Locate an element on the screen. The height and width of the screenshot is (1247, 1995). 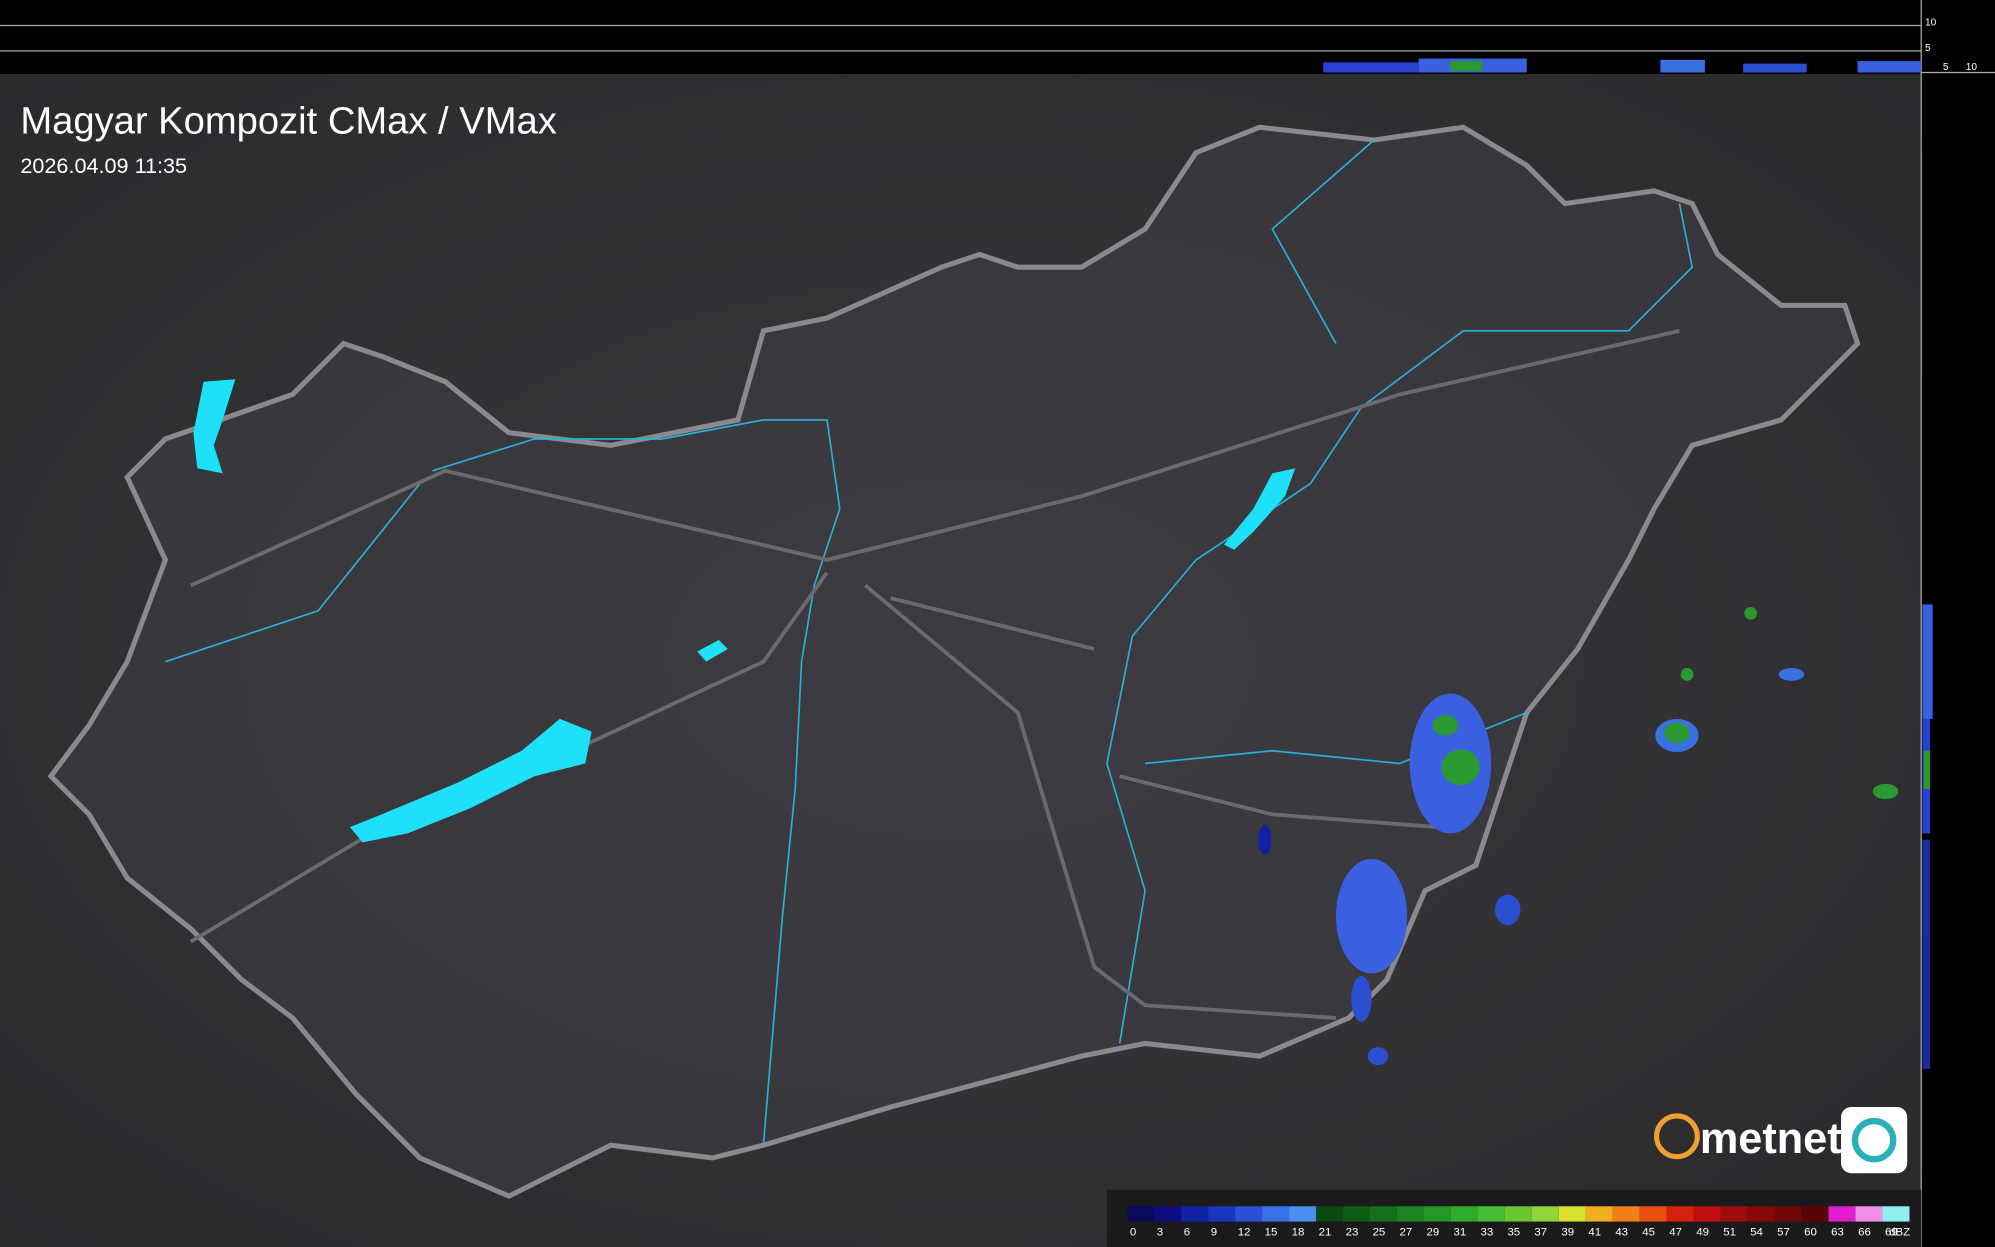
right-axis-label: 5 is located at coordinates (1946, 67).